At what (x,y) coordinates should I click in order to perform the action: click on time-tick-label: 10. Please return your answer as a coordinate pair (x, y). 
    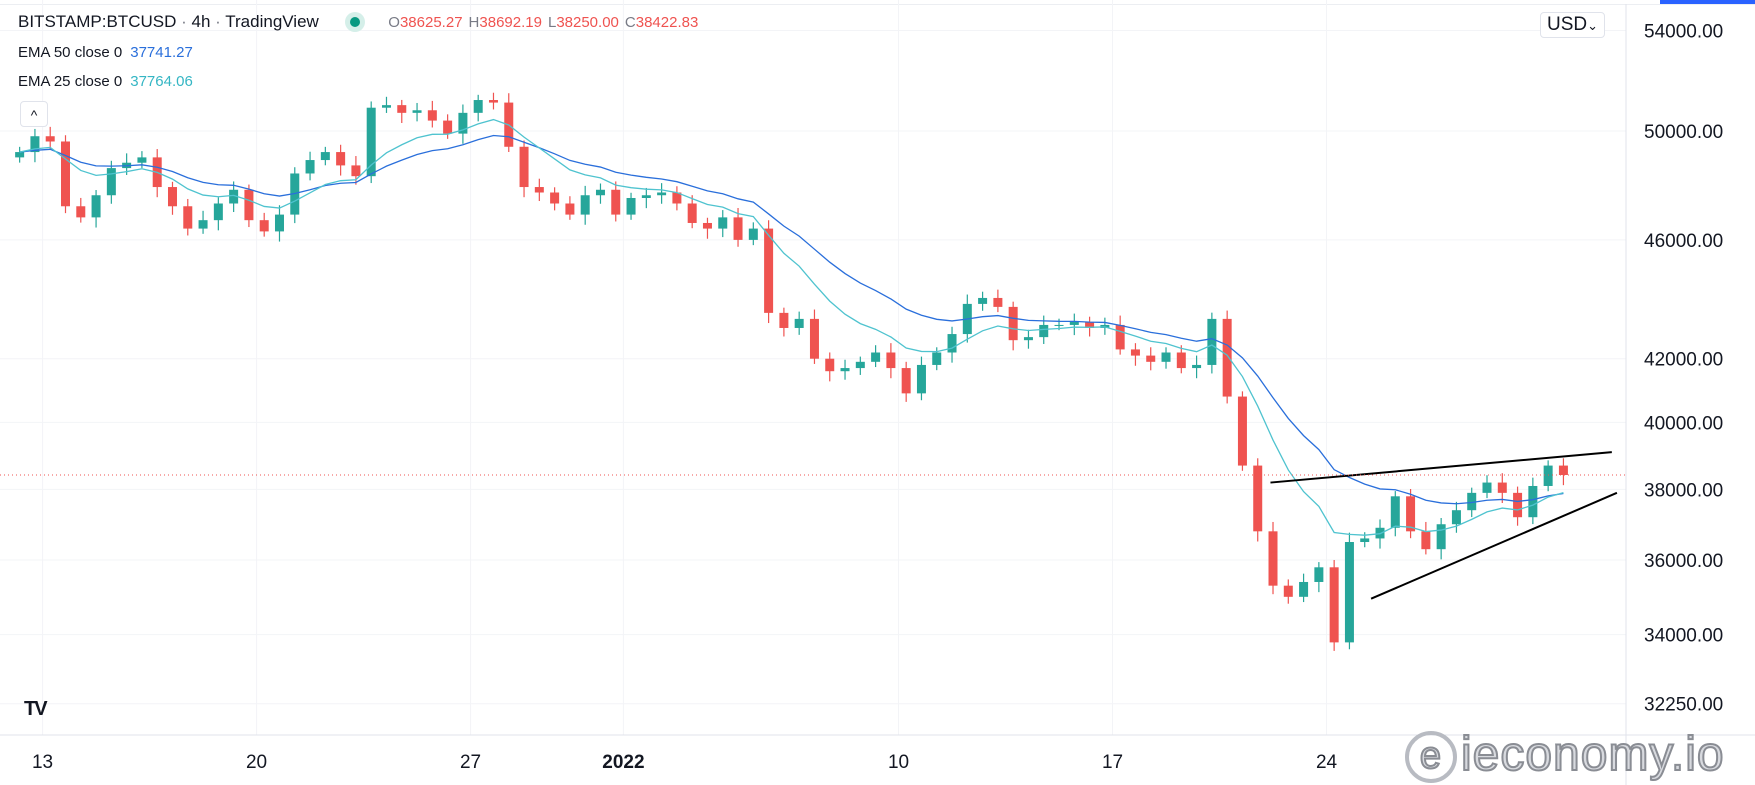
    Looking at the image, I should click on (898, 762).